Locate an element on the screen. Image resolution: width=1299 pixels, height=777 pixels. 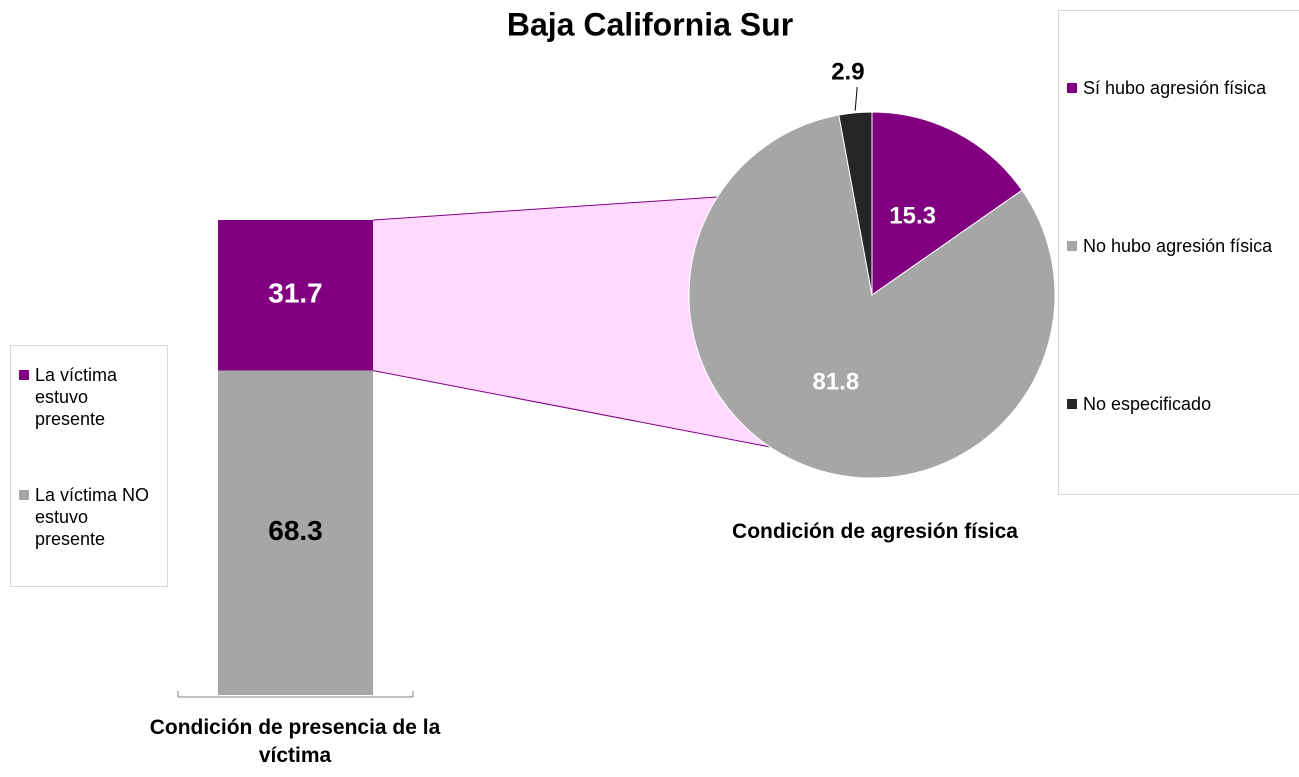
x-tick-label: Condición de presencia de la víctima is located at coordinates (295, 741).